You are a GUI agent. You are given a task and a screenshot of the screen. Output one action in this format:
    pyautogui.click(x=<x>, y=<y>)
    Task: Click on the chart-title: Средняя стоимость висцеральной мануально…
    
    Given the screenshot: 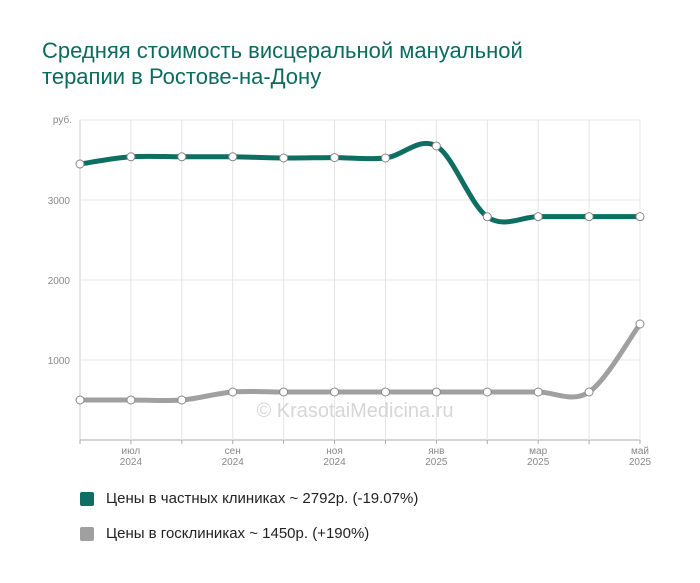 What is the action you would take?
    pyautogui.click(x=282, y=63)
    